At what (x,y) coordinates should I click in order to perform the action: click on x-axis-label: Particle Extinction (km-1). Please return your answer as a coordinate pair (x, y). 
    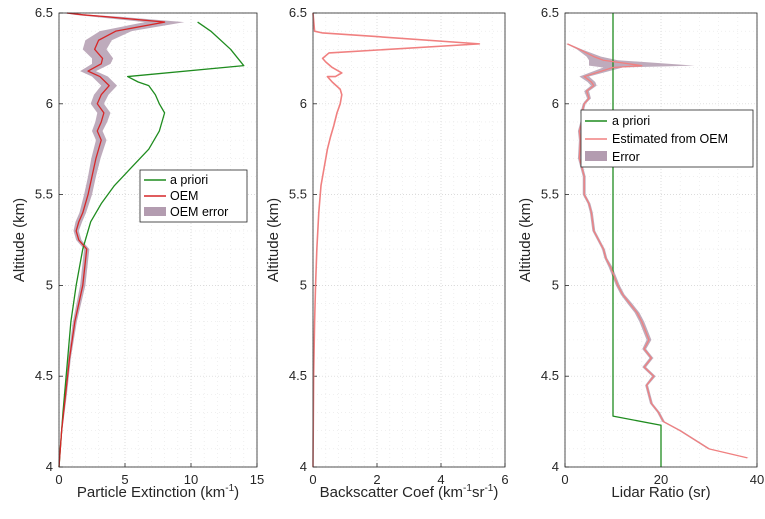
    Looking at the image, I should click on (158, 492).